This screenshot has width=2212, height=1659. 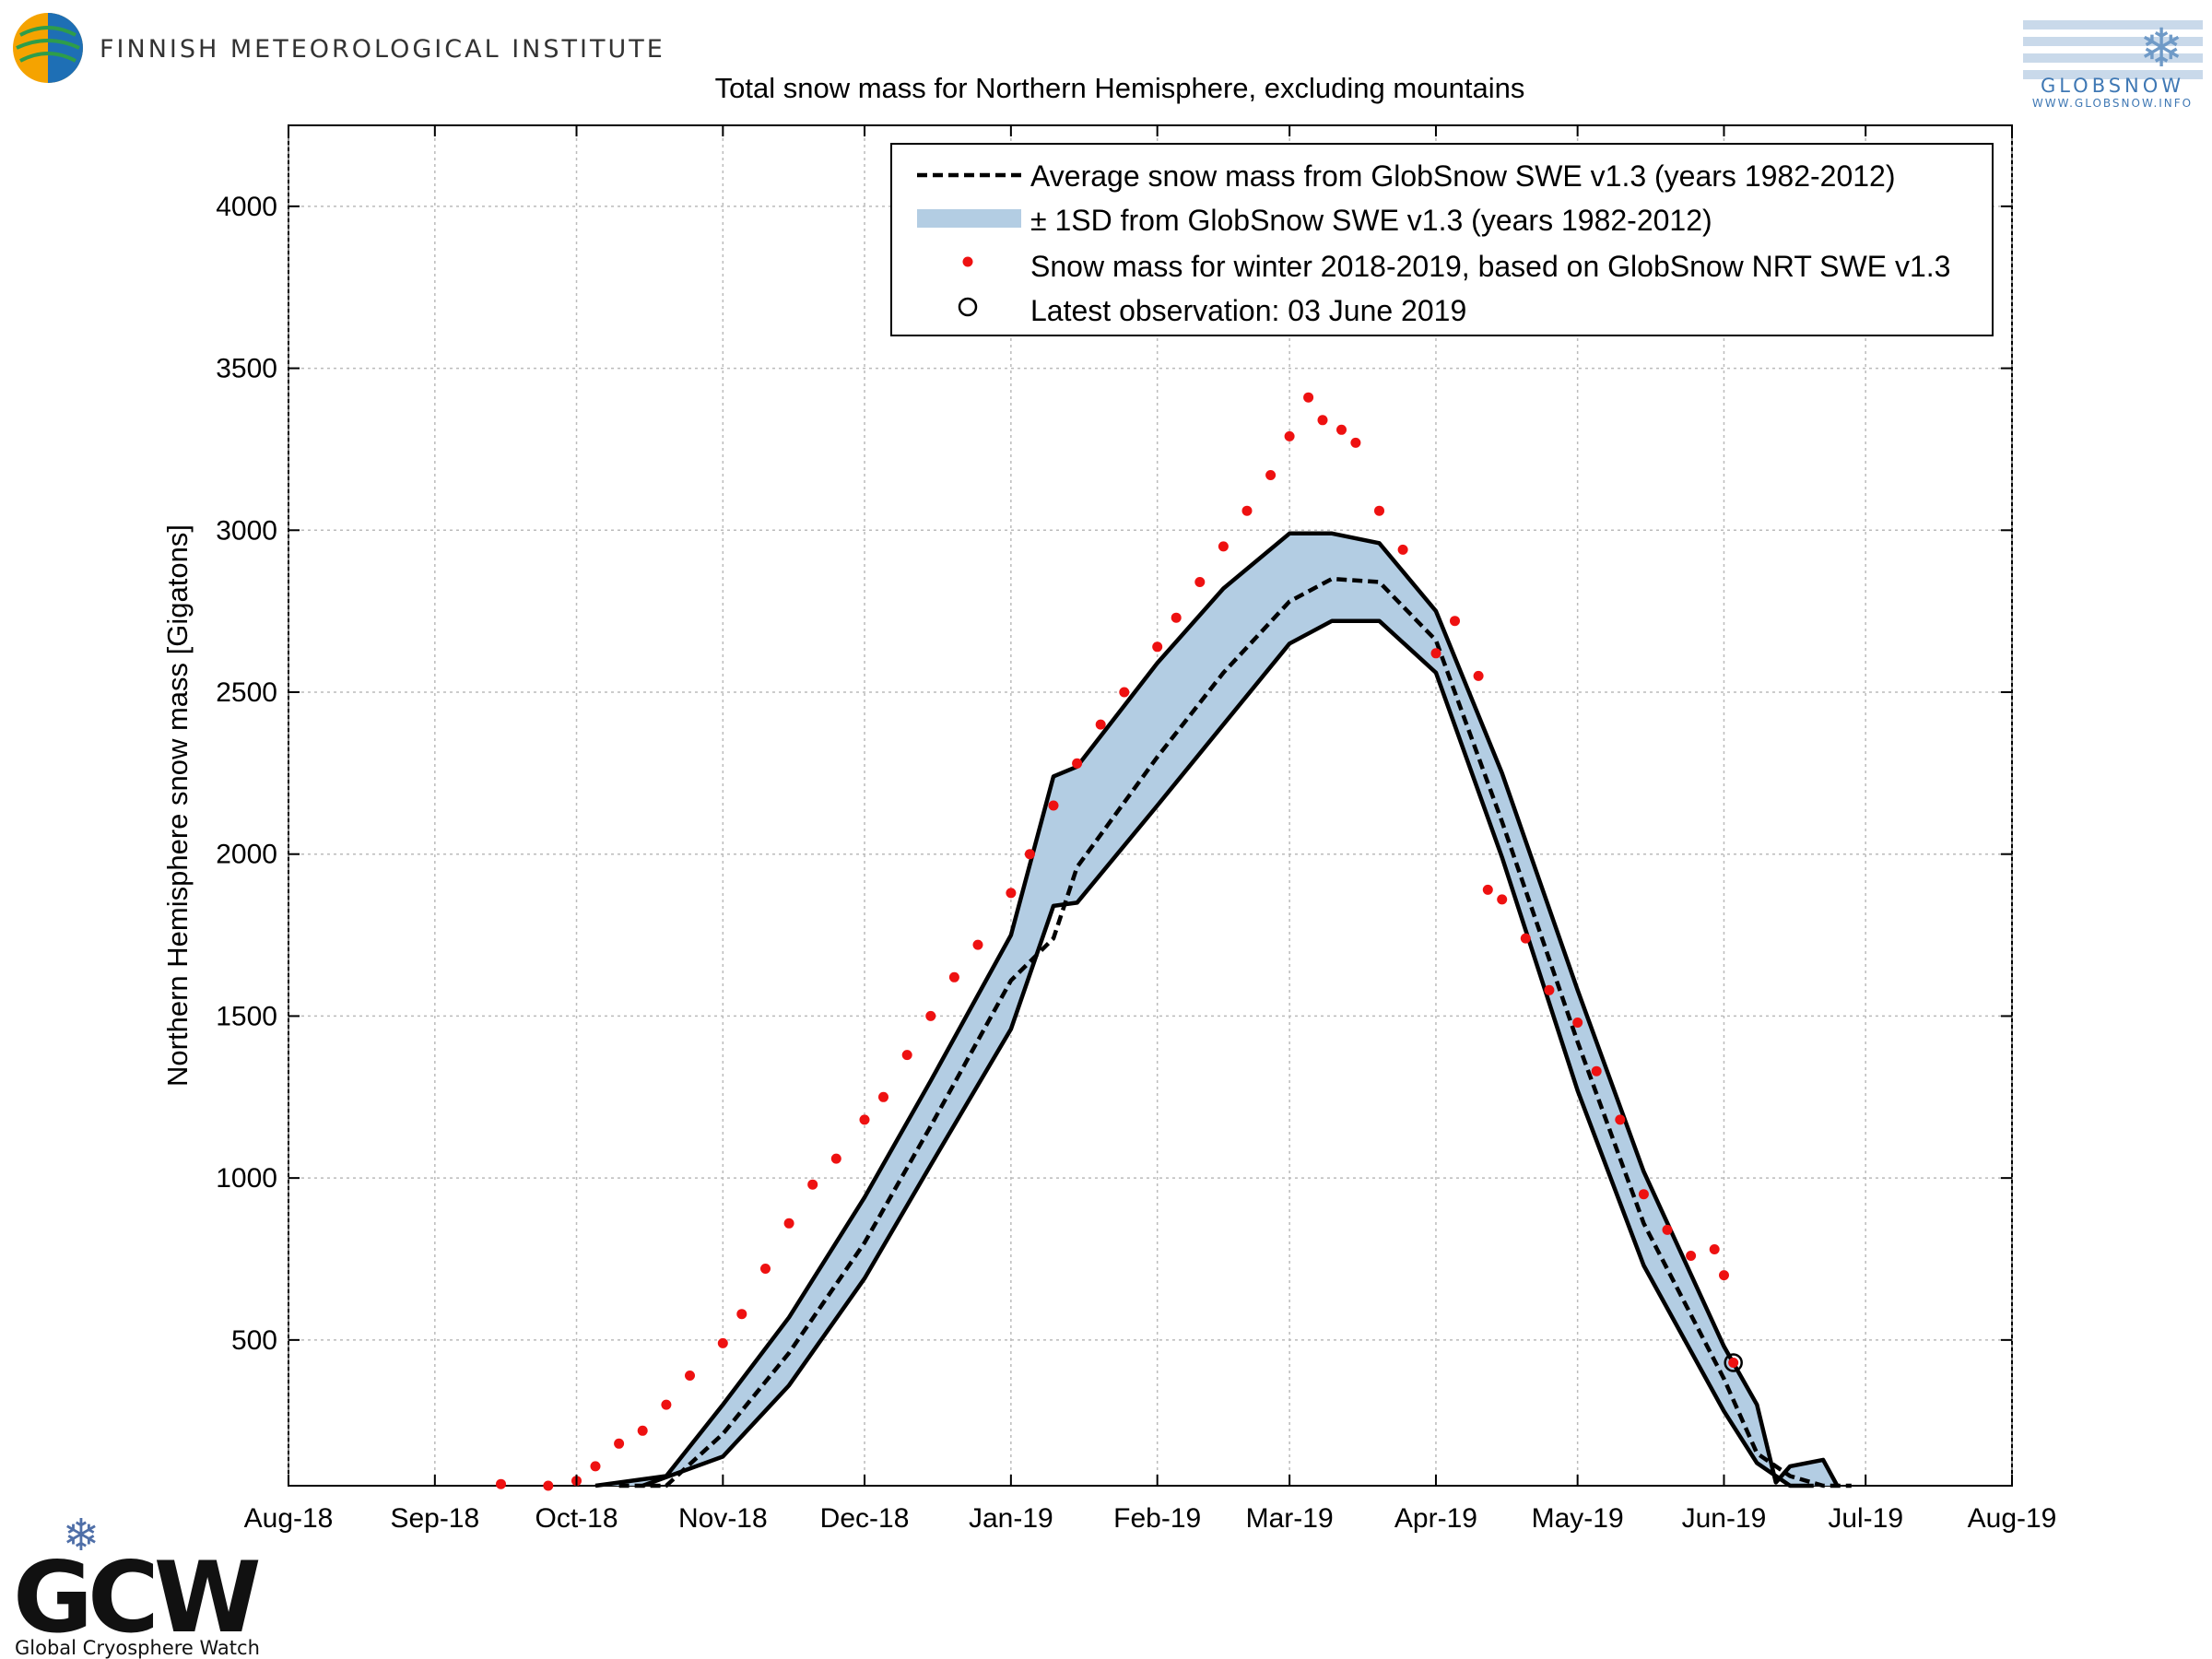 What do you see at coordinates (382, 49) in the screenshot?
I see `fmi-institute-name: FINNISH METEOROLOGICAL INSTITUTE` at bounding box center [382, 49].